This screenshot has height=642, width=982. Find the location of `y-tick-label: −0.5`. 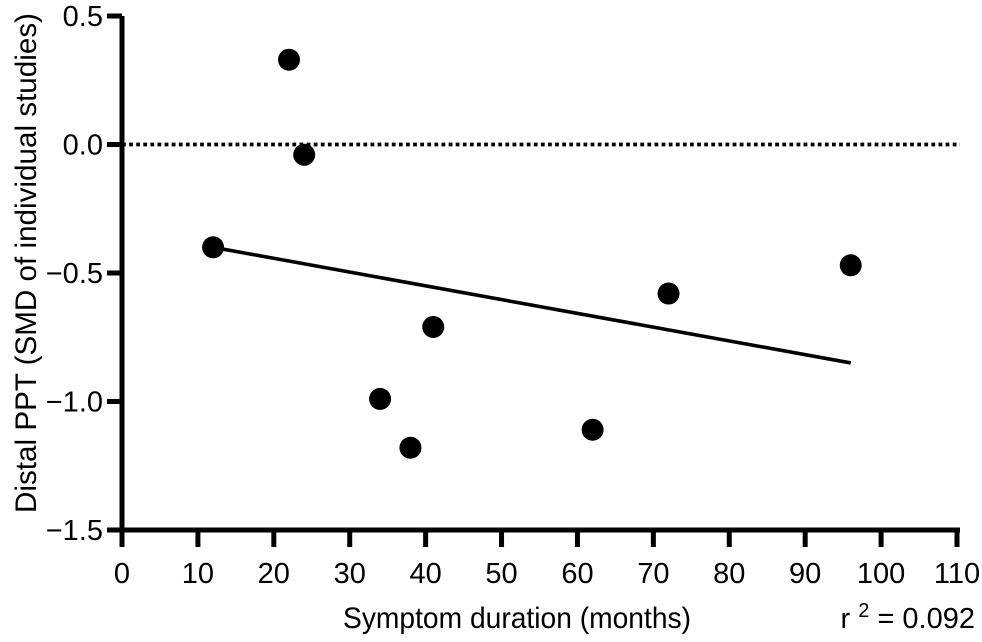

y-tick-label: −0.5 is located at coordinates (74, 274).